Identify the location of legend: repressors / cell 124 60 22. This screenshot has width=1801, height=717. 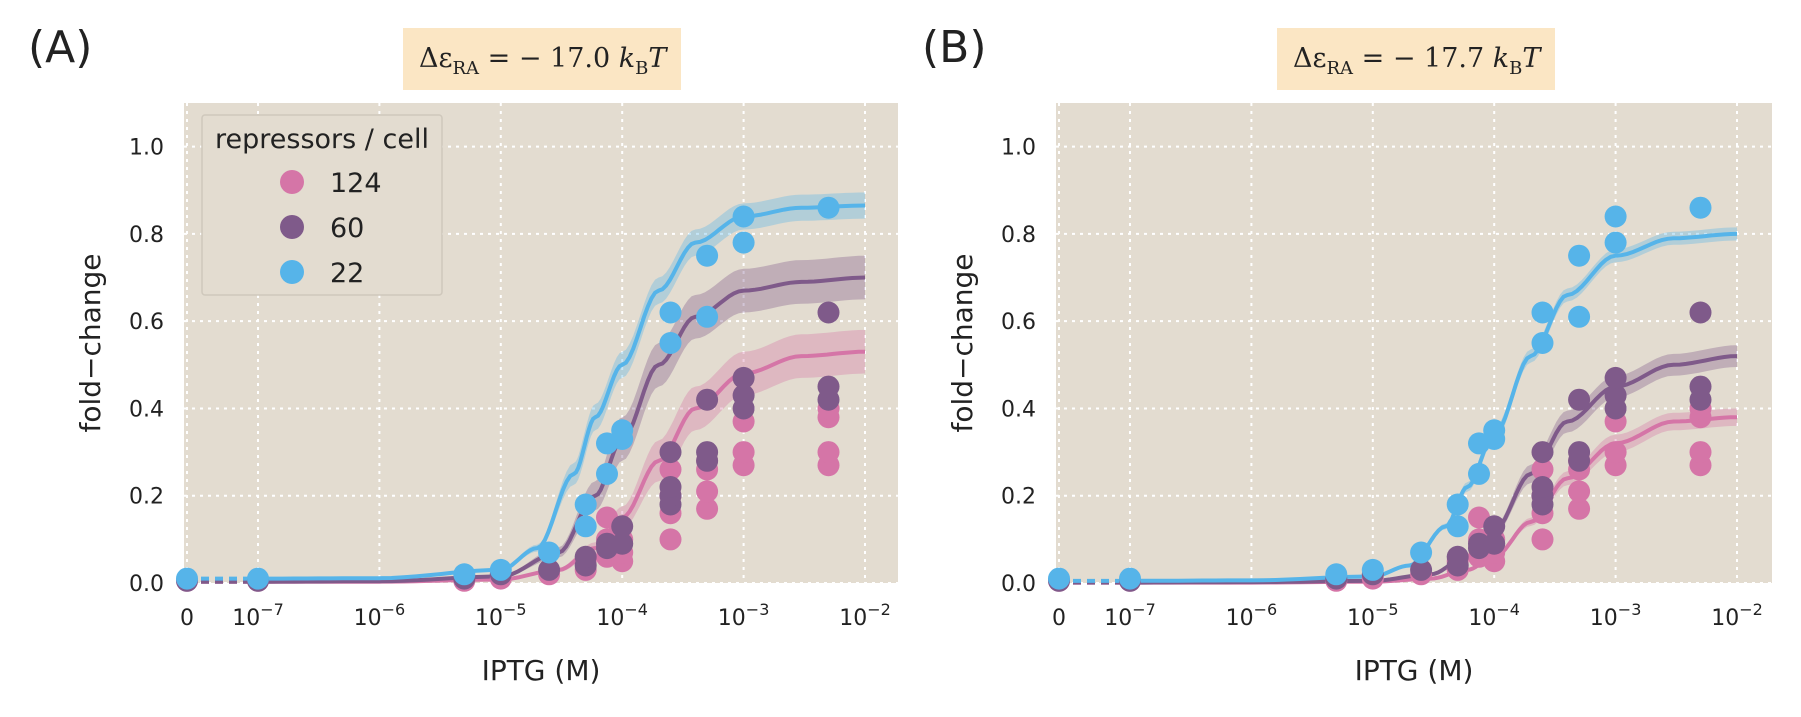
(322, 205).